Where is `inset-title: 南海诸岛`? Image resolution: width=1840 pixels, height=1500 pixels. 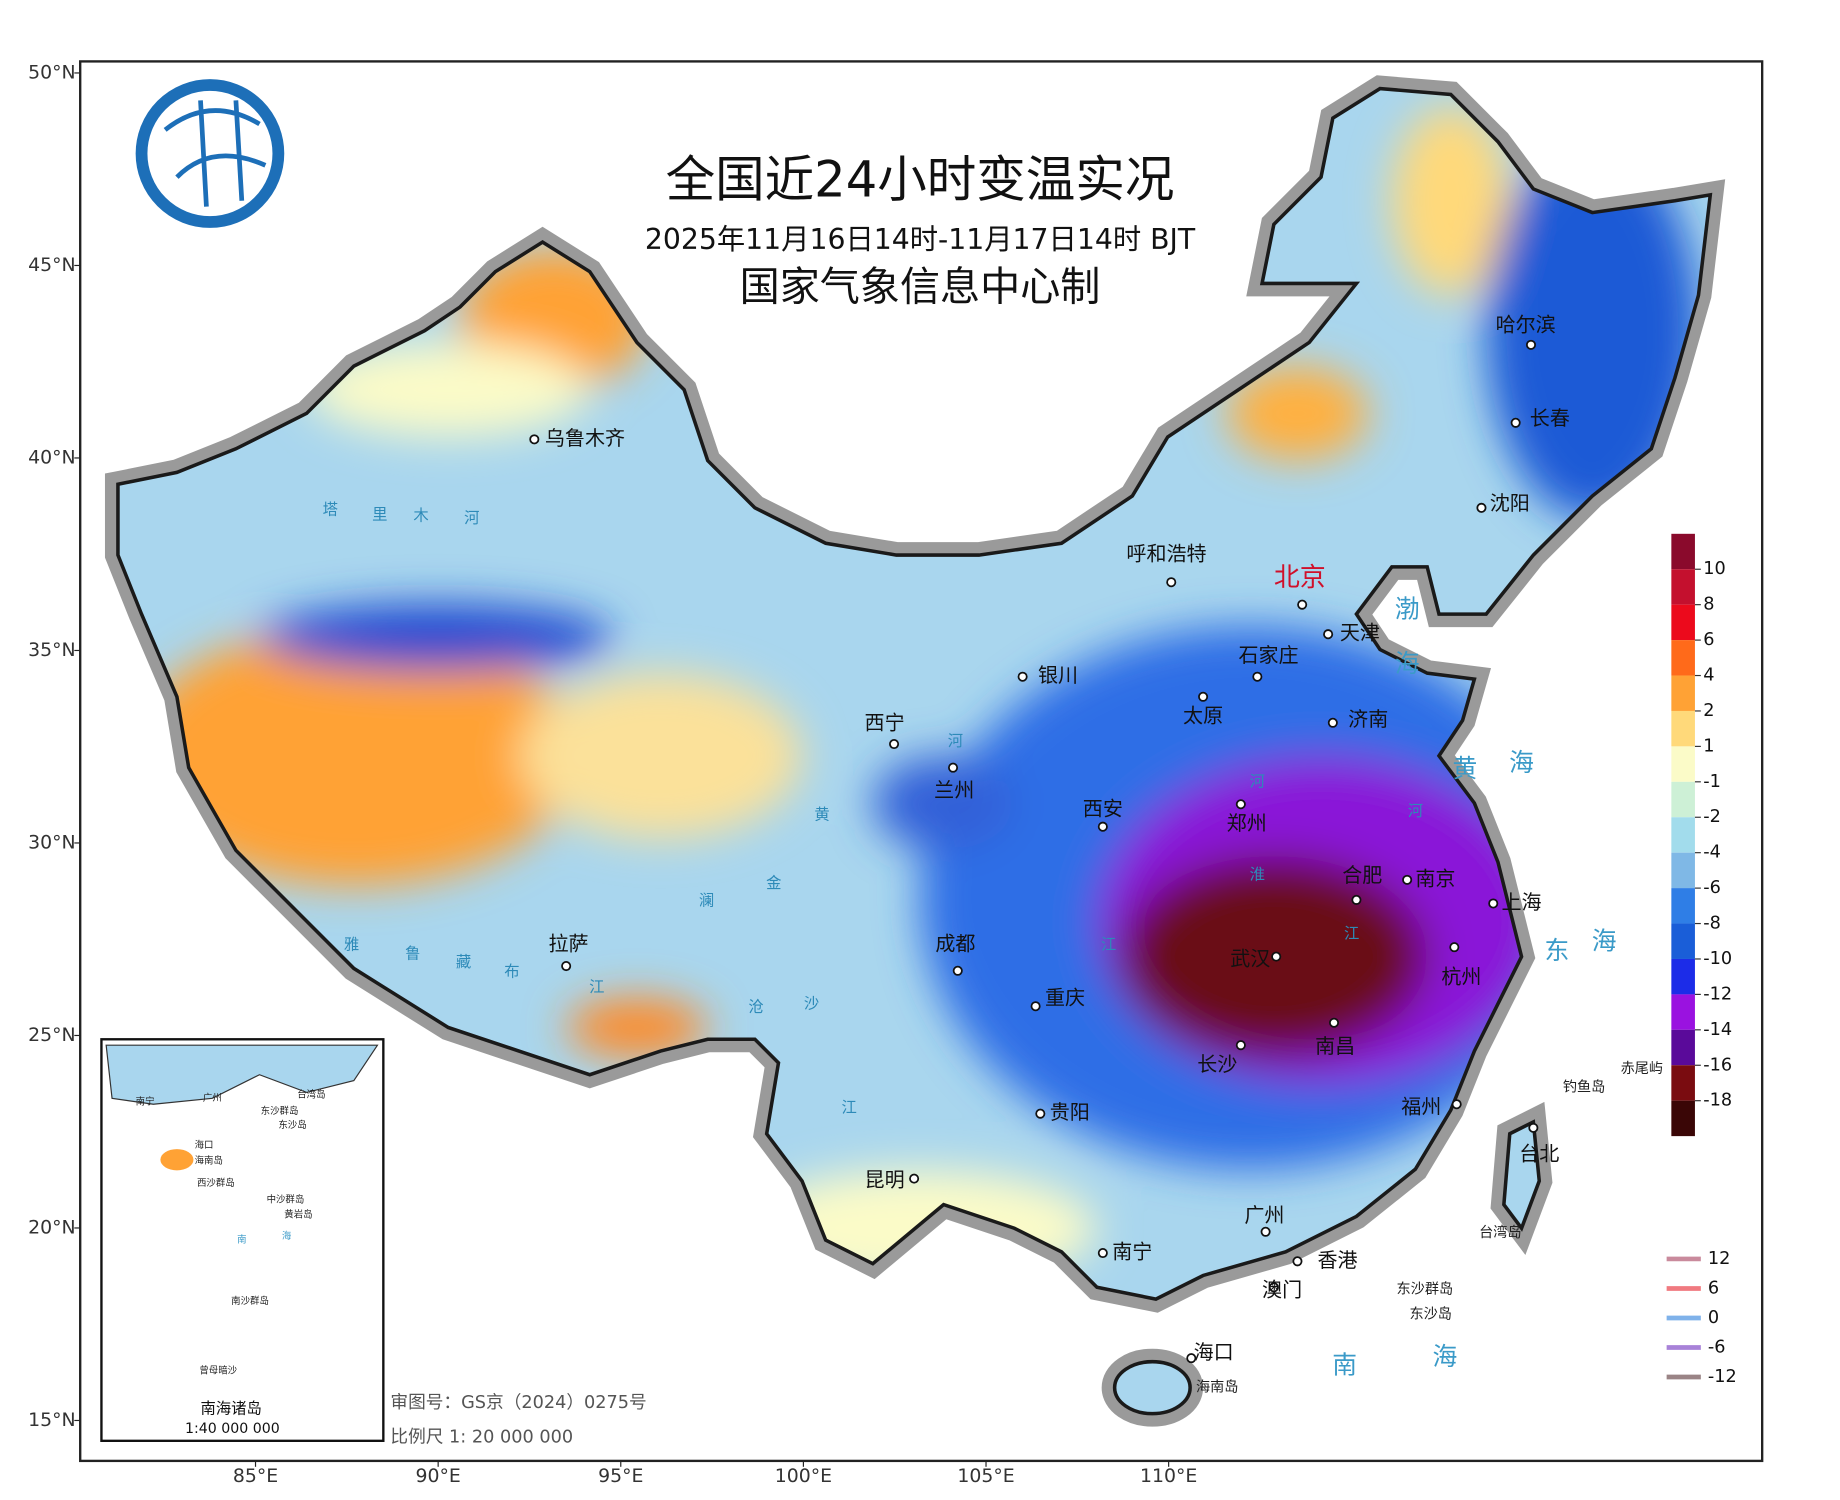 inset-title: 南海诸岛 is located at coordinates (231, 1408).